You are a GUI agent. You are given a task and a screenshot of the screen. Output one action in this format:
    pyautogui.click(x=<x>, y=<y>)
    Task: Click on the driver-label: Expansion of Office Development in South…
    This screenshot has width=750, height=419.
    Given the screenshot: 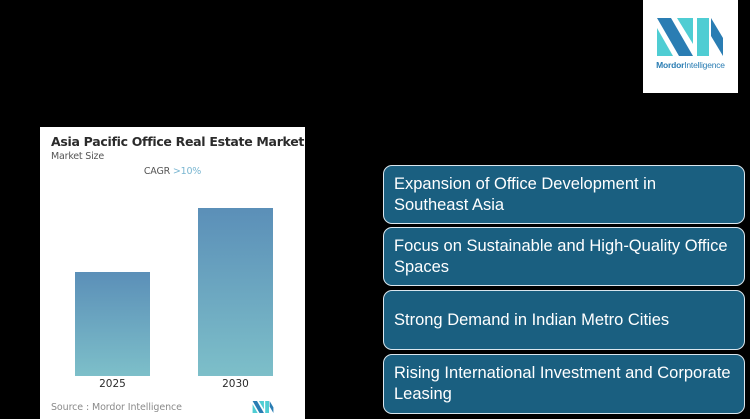 What is the action you would take?
    pyautogui.click(x=525, y=194)
    